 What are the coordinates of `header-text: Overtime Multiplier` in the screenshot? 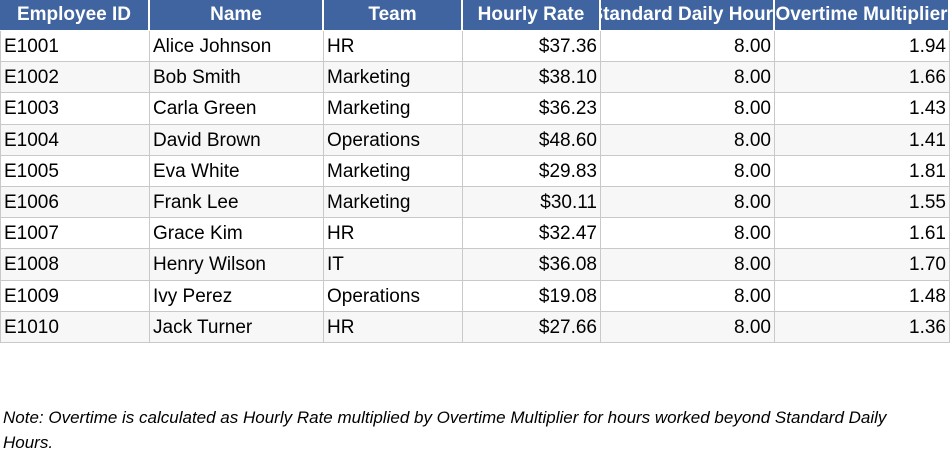 It's located at (861, 14).